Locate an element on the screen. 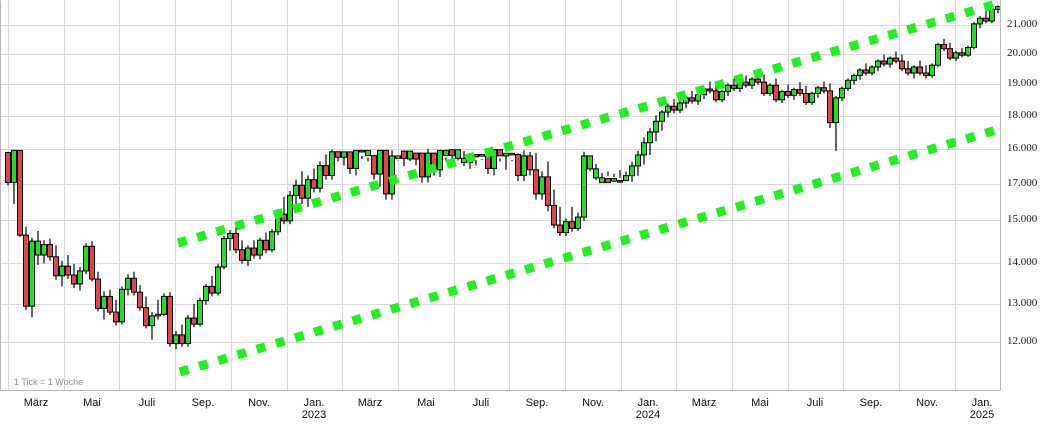  time-axis-tick-label: Jan. 2023 is located at coordinates (314, 409).